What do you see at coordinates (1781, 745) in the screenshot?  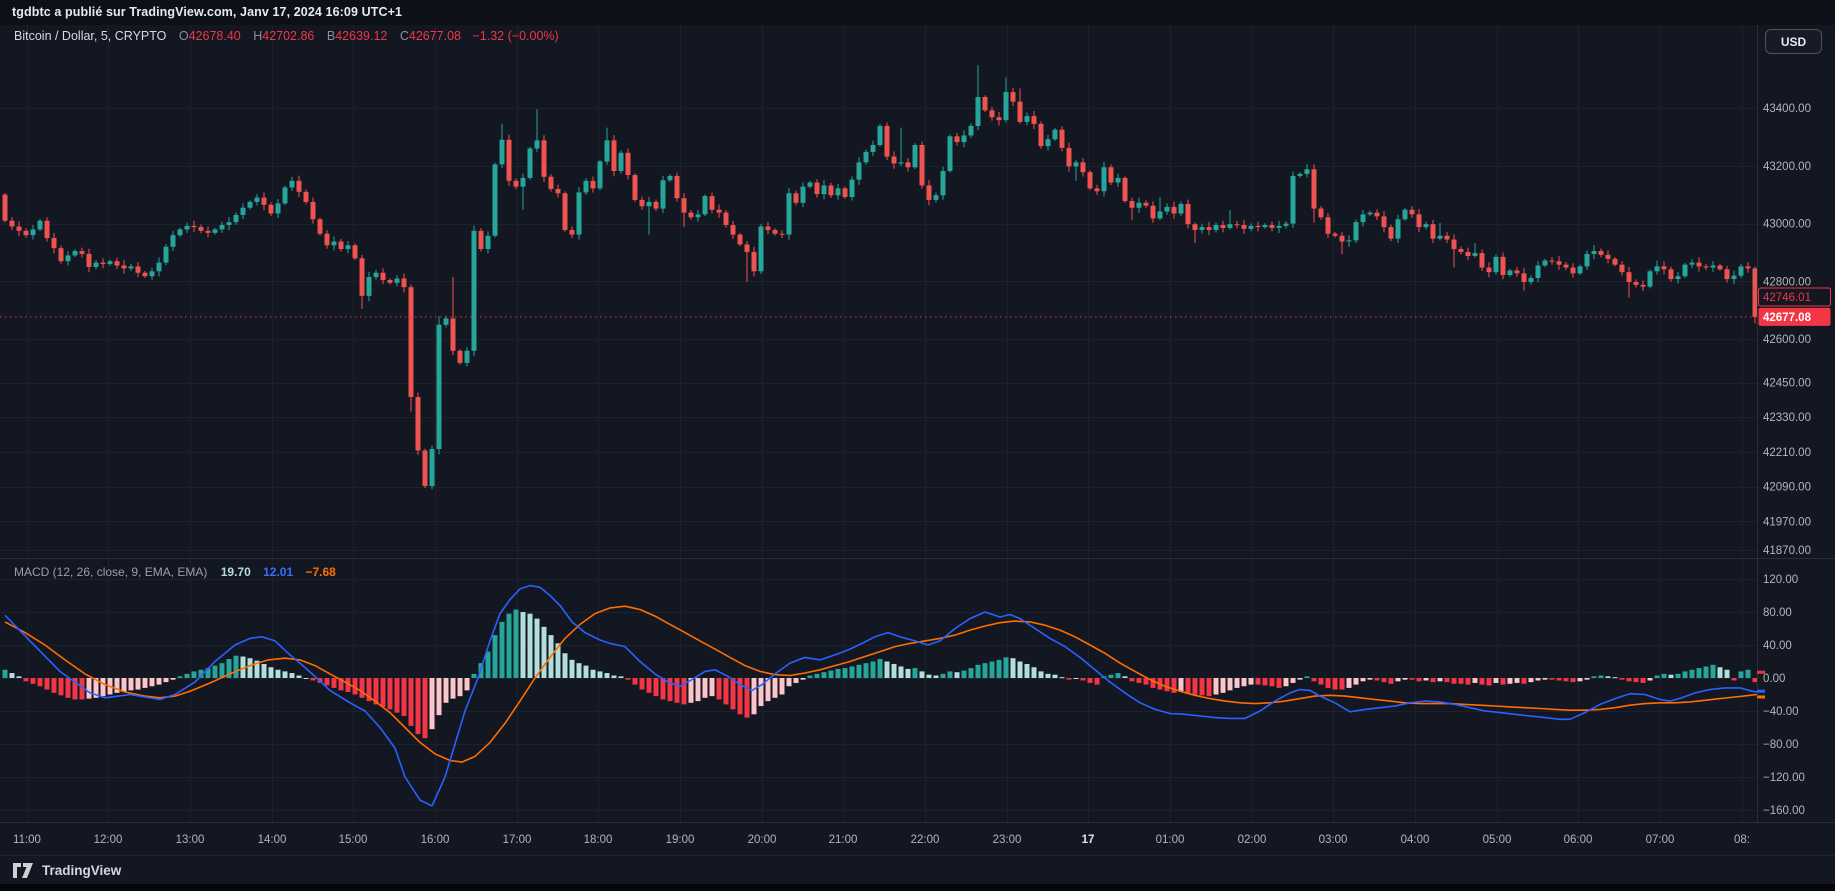 I see `svg-text: −80.00` at bounding box center [1781, 745].